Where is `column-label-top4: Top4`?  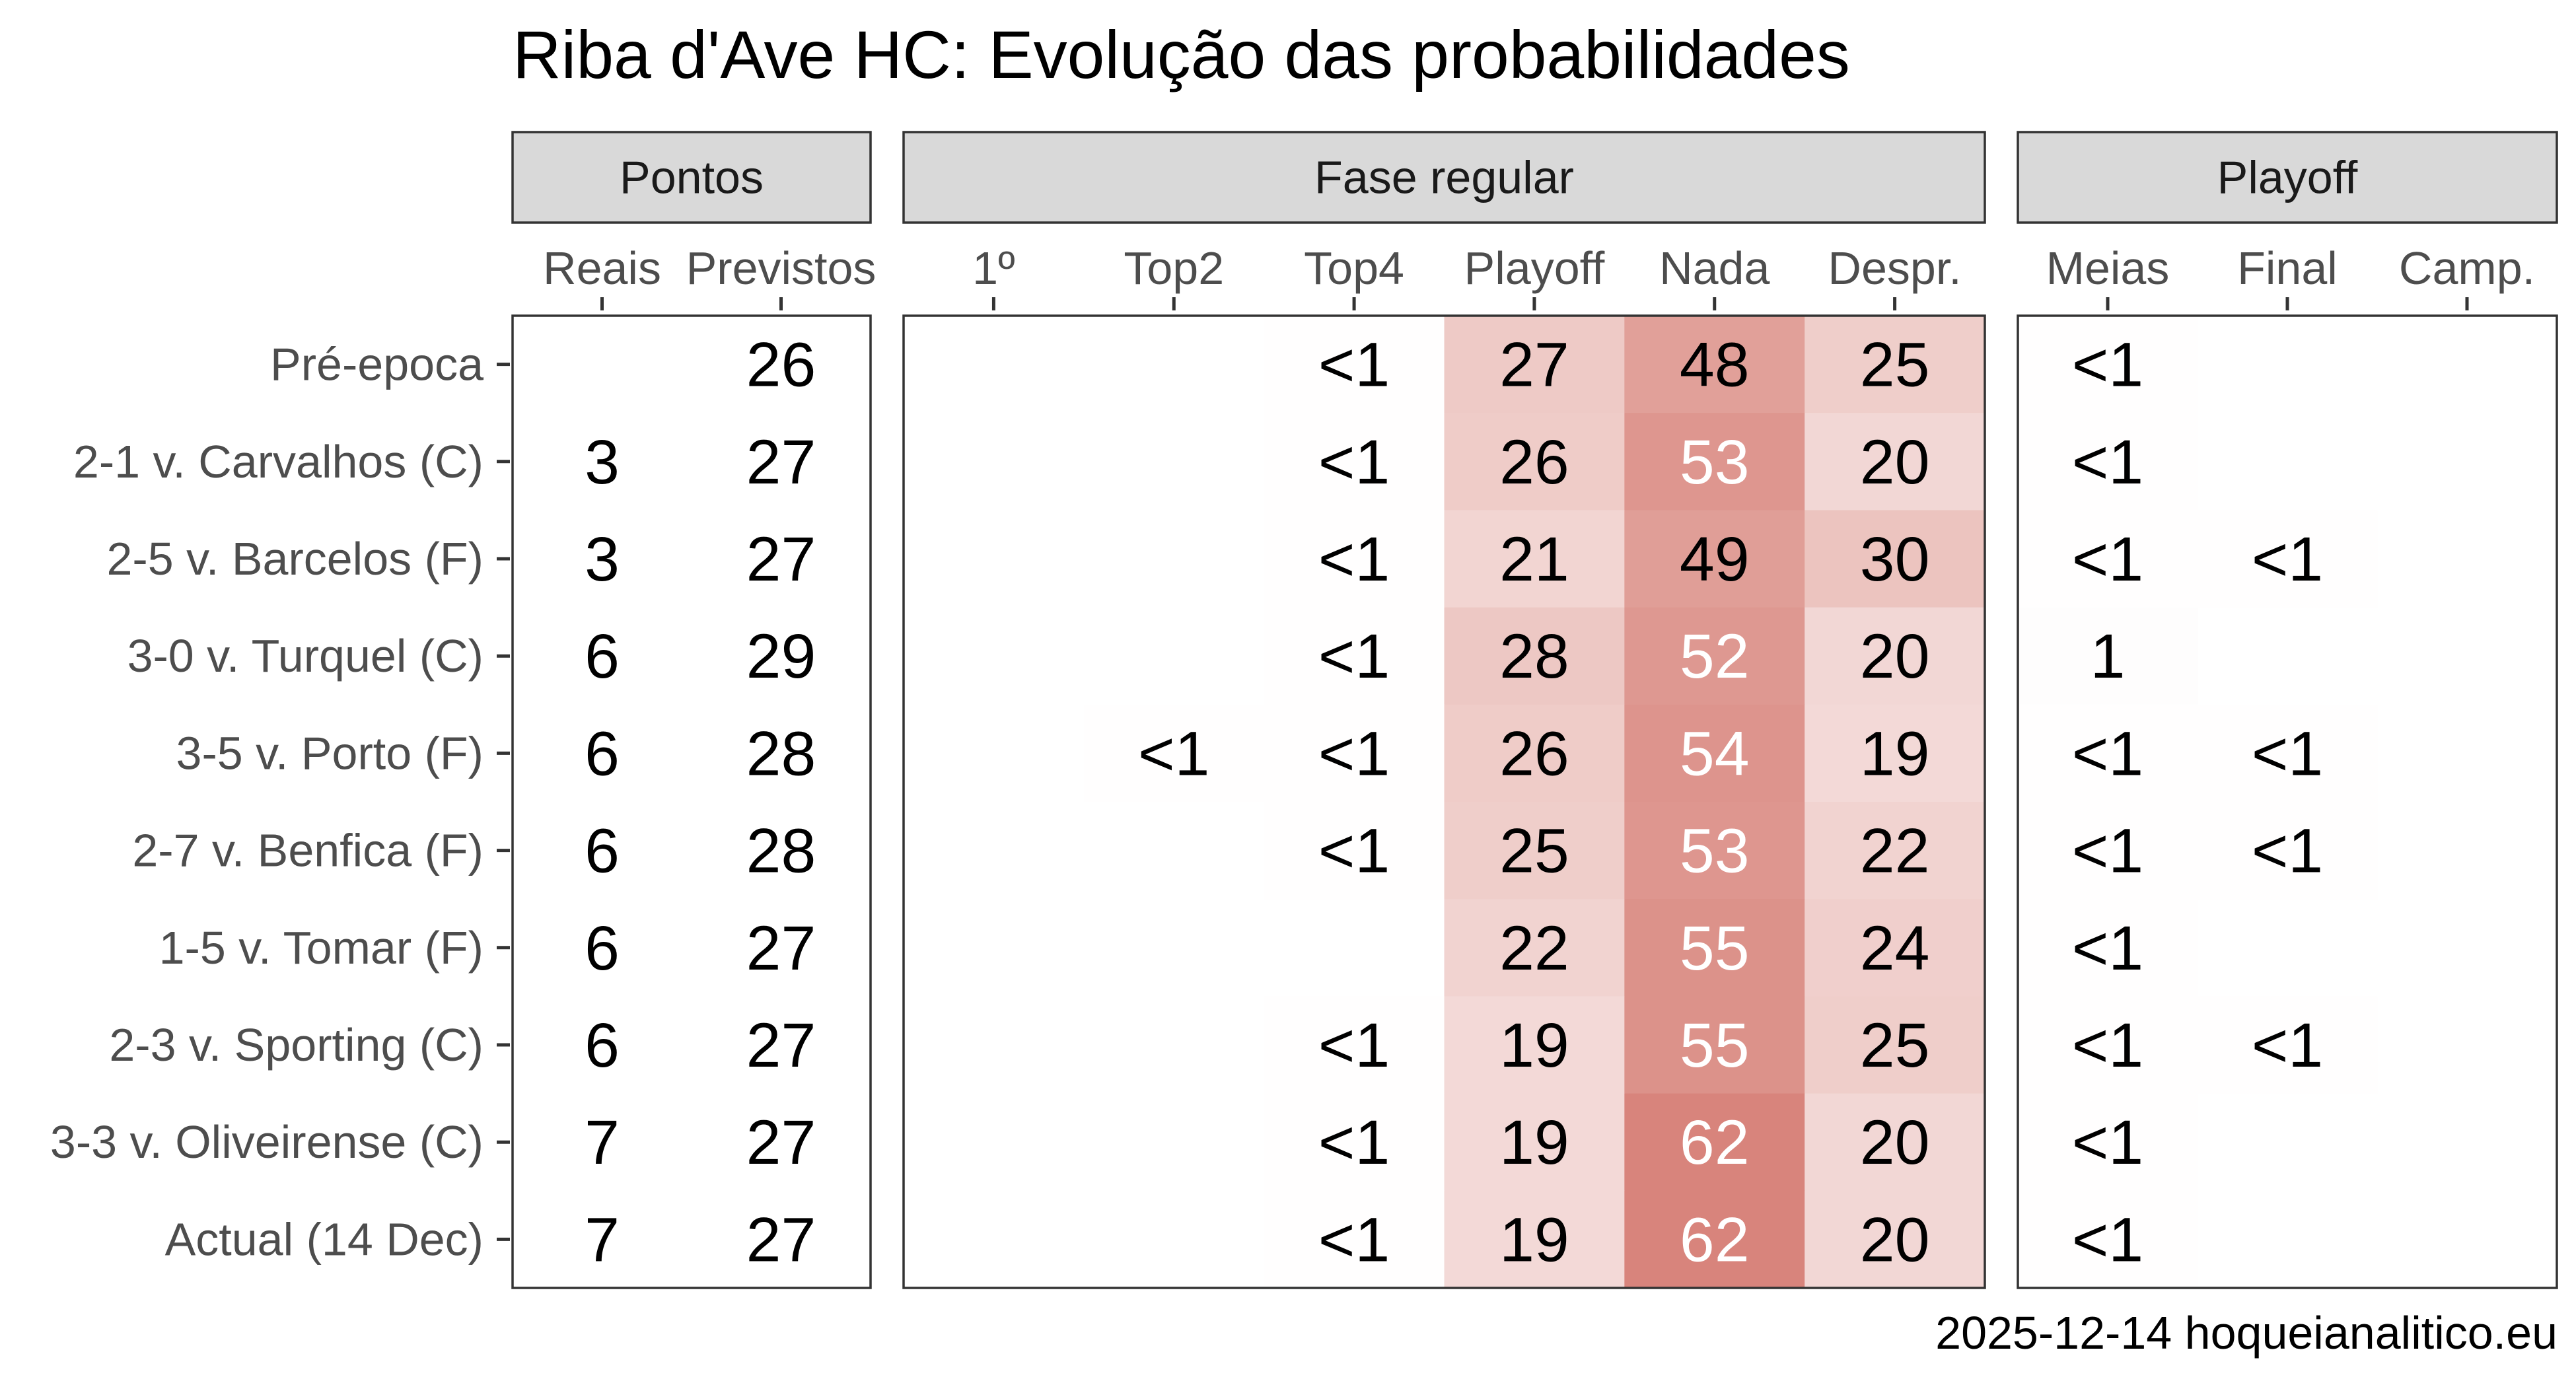
column-label-top4: Top4 is located at coordinates (1354, 268).